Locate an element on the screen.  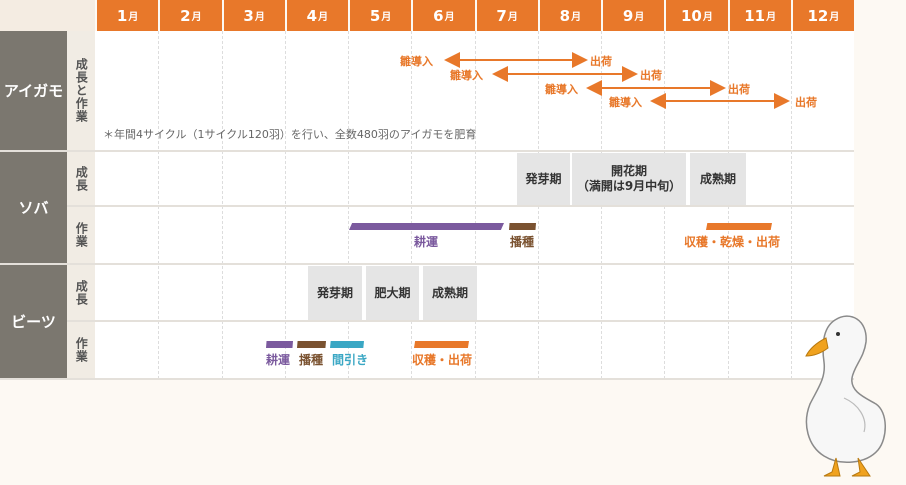
row-divider-aigamo is located at coordinates (427, 151).